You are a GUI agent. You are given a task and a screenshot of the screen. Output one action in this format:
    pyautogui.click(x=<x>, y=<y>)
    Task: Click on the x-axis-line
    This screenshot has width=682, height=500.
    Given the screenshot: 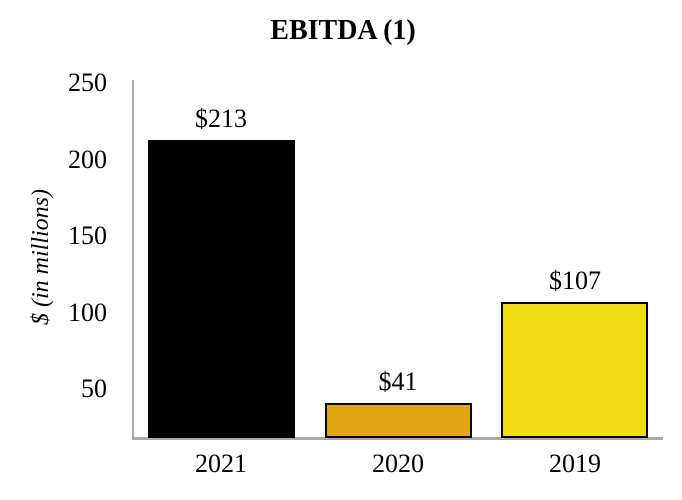 What is the action you would take?
    pyautogui.click(x=397, y=438)
    